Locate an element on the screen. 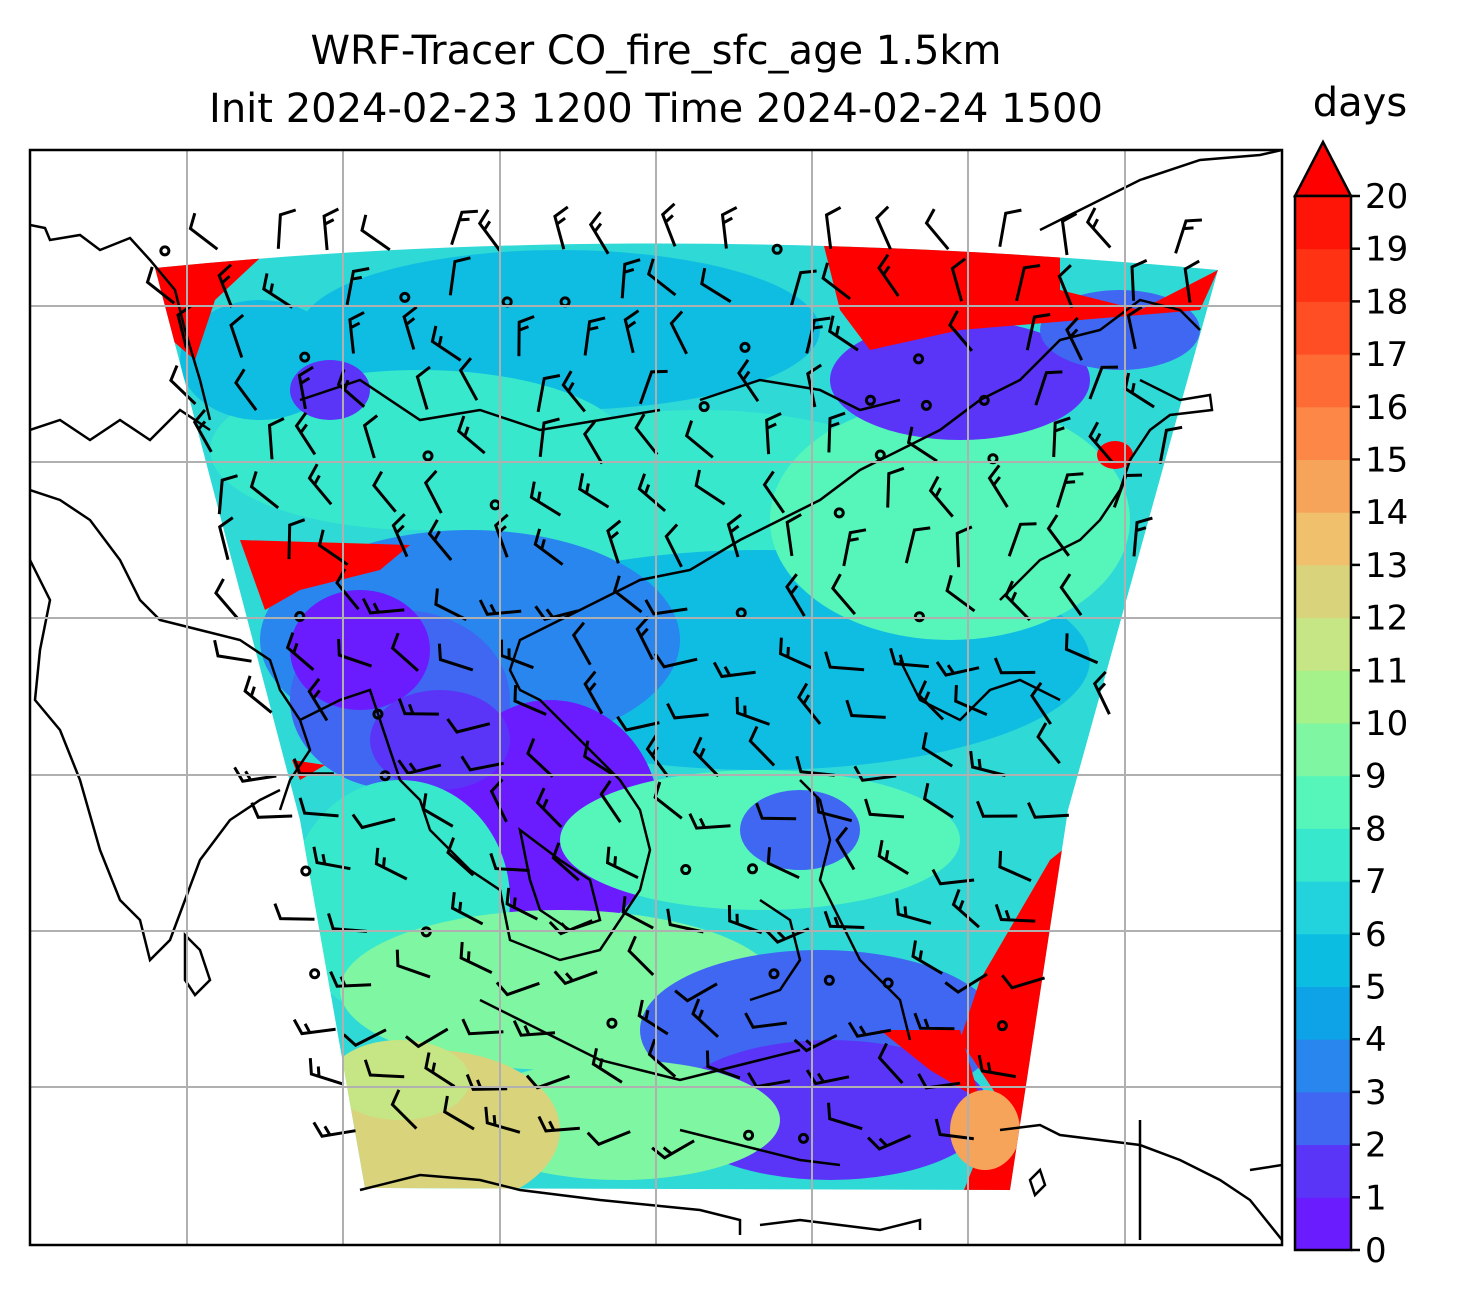 The image size is (1462, 1306). colorbar-tick-label: 18 is located at coordinates (1386, 302).